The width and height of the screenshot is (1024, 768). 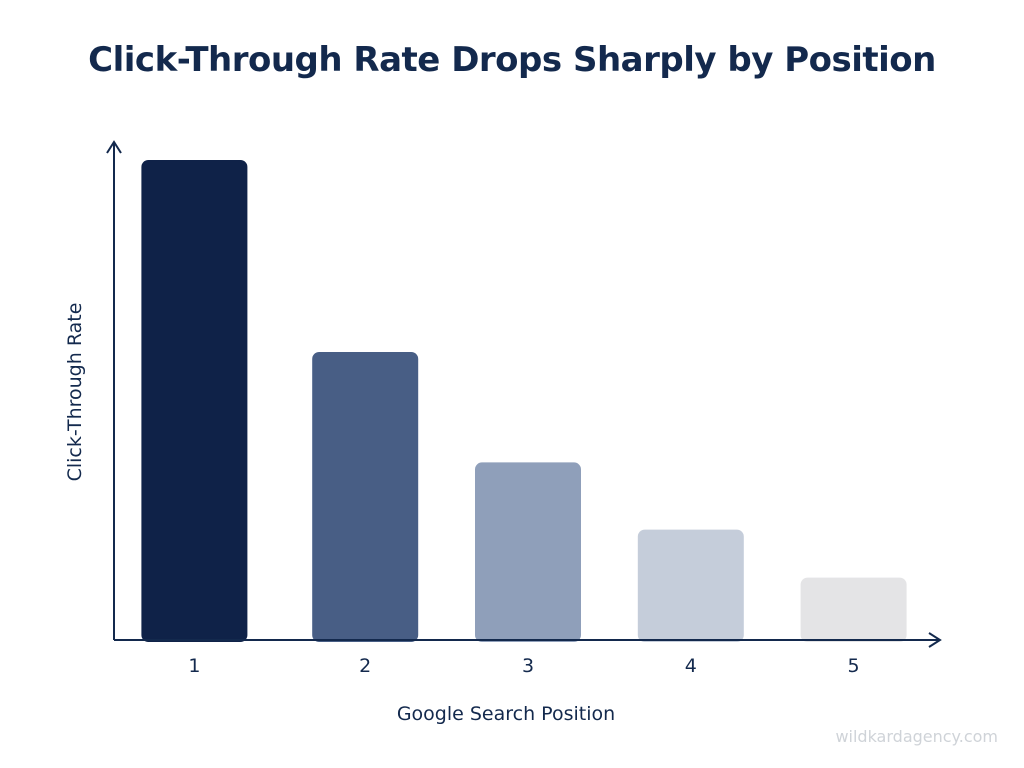 I want to click on x-tick-labels: 1 2 3 4 5, so click(x=523, y=666).